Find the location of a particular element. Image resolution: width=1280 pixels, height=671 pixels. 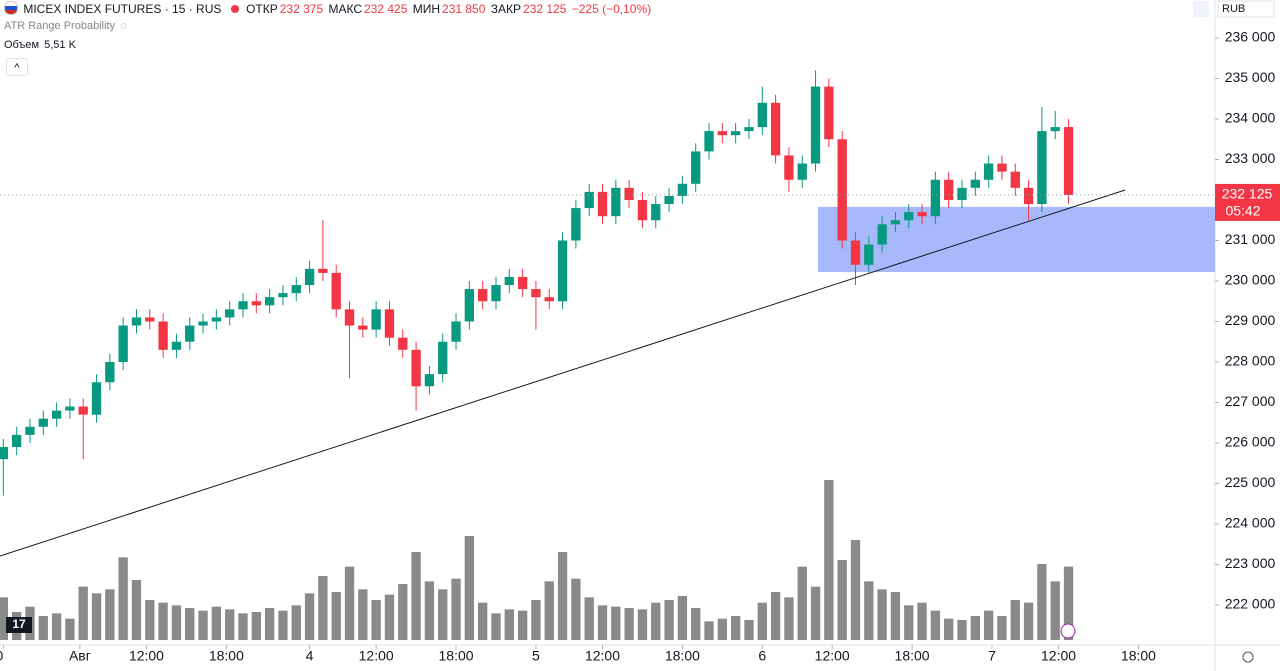

y-tick-label: 234 000 is located at coordinates (1250, 118).